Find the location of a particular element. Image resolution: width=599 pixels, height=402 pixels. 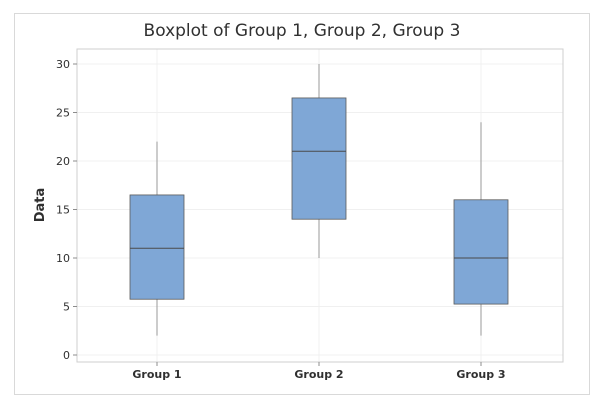

y-tick-label: 10 is located at coordinates (63, 258).